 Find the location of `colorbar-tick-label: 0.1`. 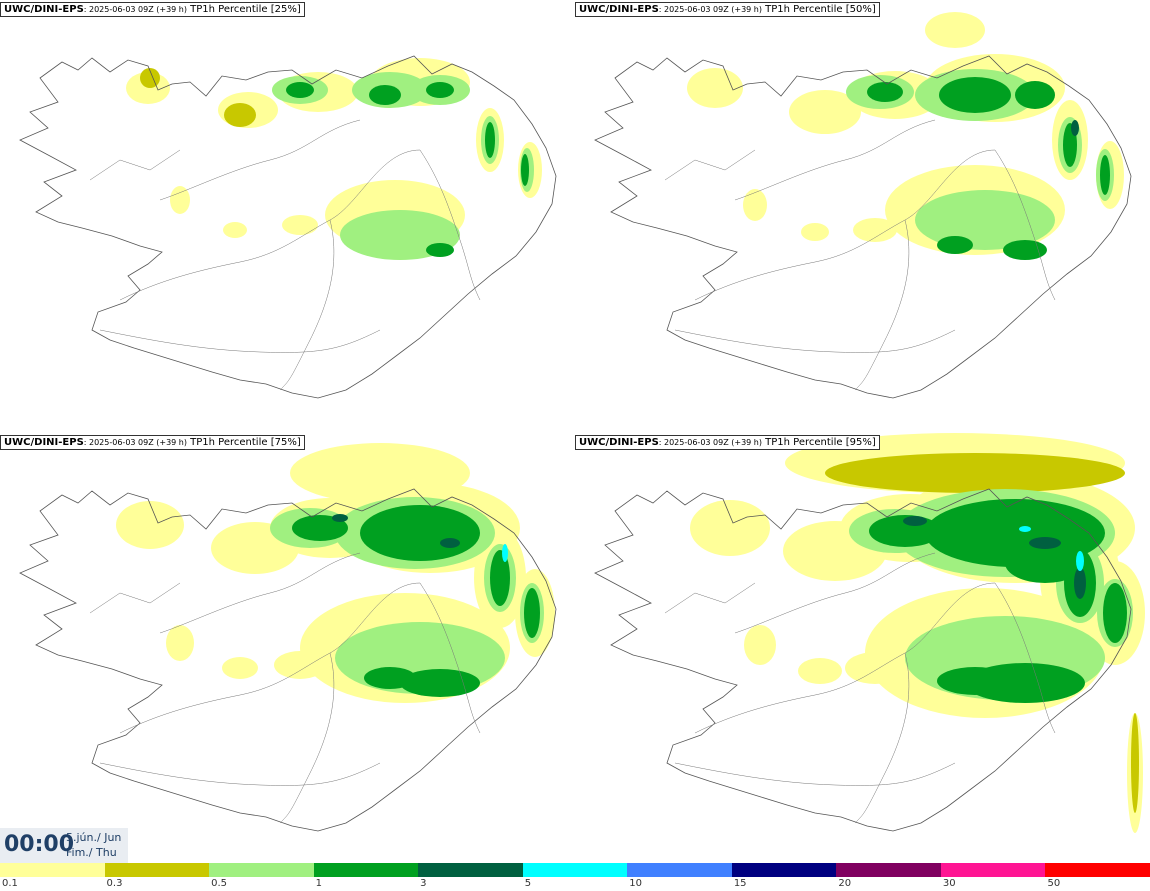

colorbar-tick-label: 0.1 is located at coordinates (10, 883).